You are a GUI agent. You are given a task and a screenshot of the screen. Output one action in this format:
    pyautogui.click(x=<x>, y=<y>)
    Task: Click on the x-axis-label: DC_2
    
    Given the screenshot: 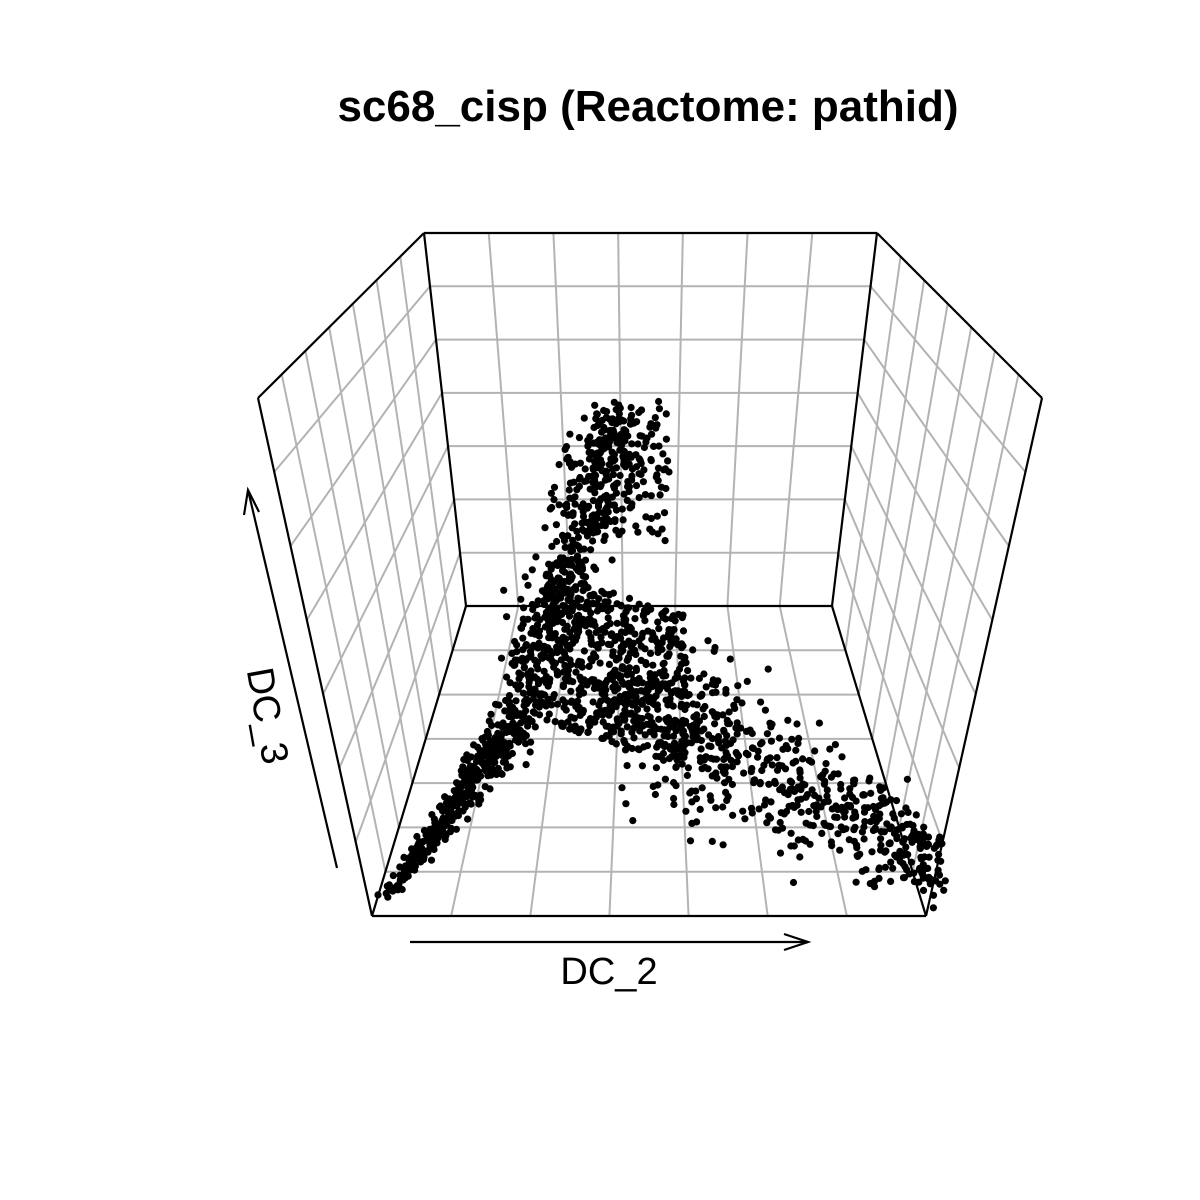 What is the action you would take?
    pyautogui.click(x=608, y=972)
    